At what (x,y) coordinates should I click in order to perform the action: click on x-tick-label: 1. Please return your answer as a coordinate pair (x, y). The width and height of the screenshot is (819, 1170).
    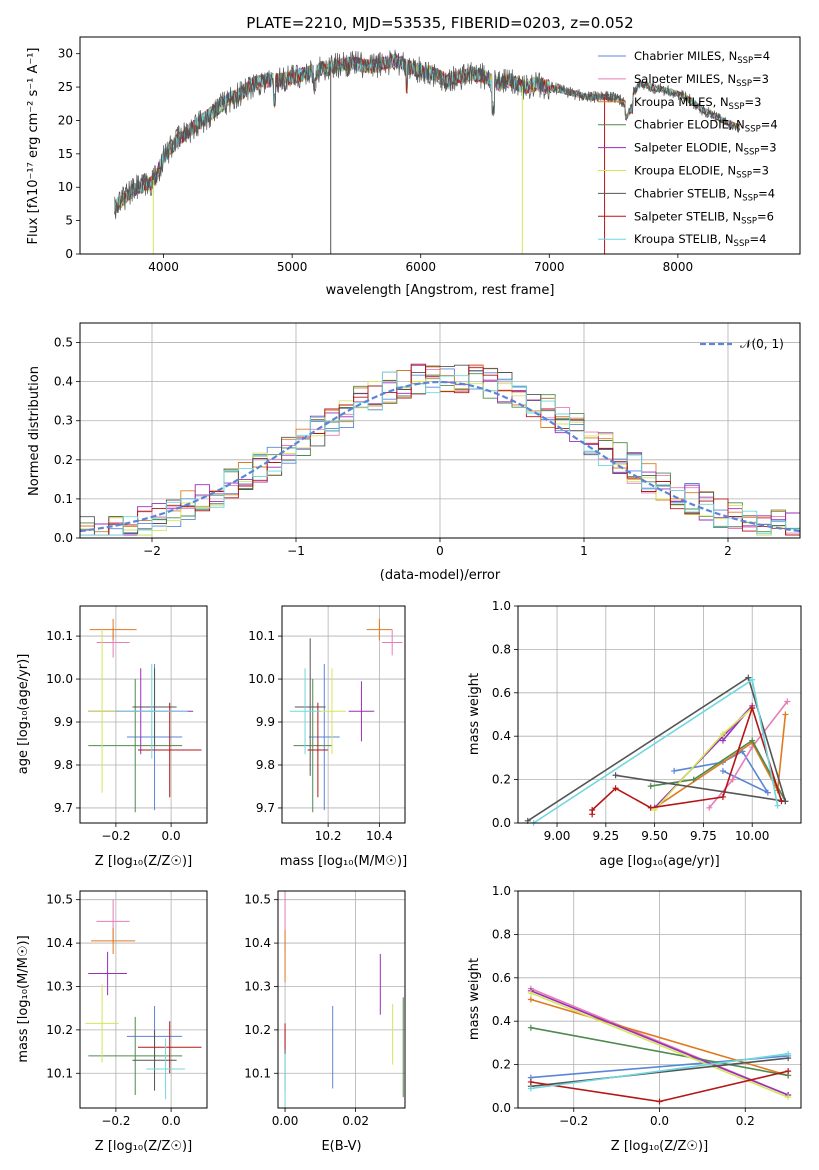
    Looking at the image, I should click on (584, 551).